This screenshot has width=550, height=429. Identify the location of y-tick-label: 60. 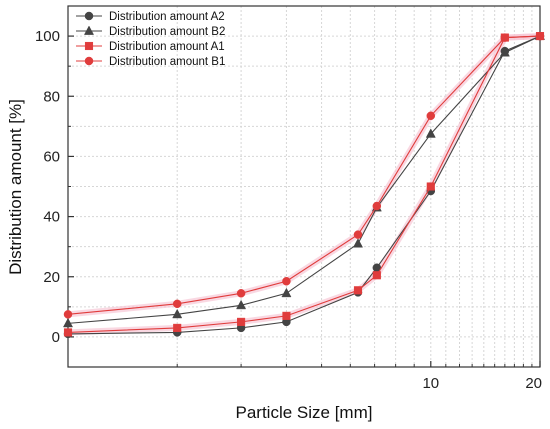
(51, 156).